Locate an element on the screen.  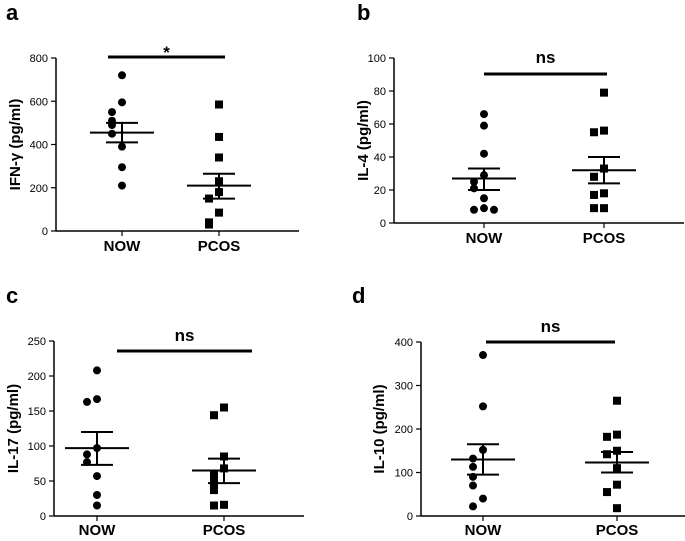
y-tick-label-c: 0 is located at coordinates (43, 517).